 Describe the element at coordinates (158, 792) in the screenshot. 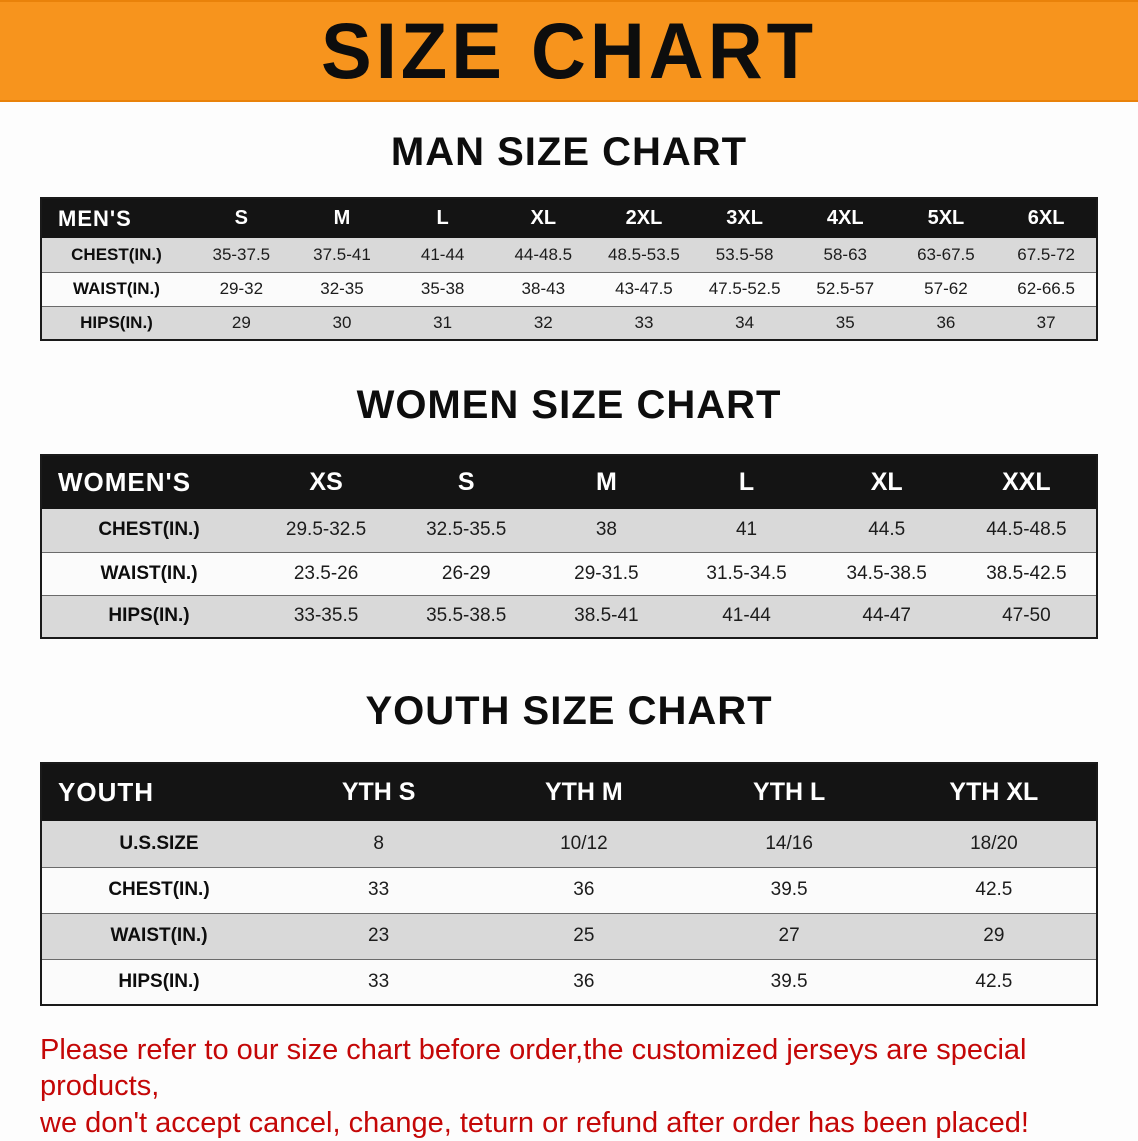

I see `youth-table-title-cell: YOUTH` at that location.